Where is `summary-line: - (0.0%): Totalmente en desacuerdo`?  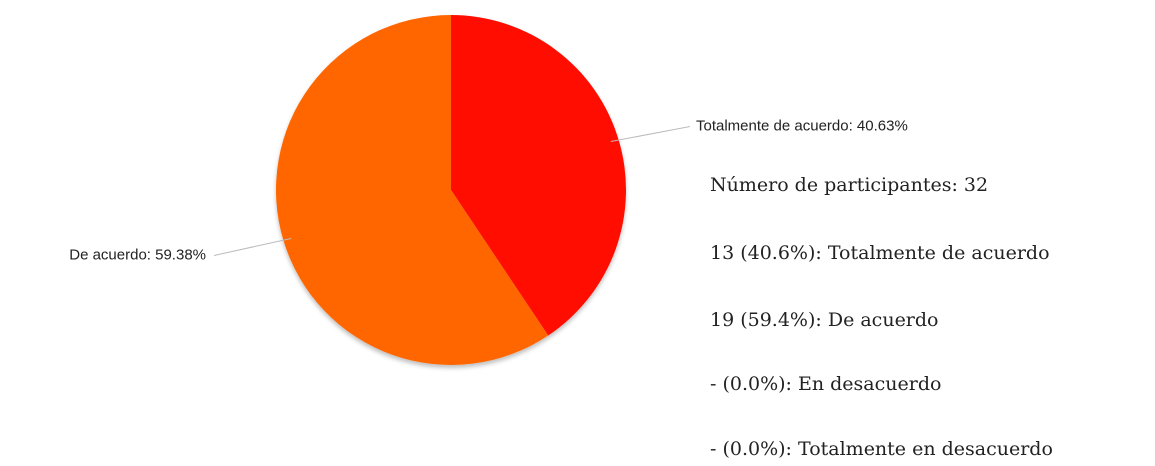
summary-line: - (0.0%): Totalmente en desacuerdo is located at coordinates (881, 449).